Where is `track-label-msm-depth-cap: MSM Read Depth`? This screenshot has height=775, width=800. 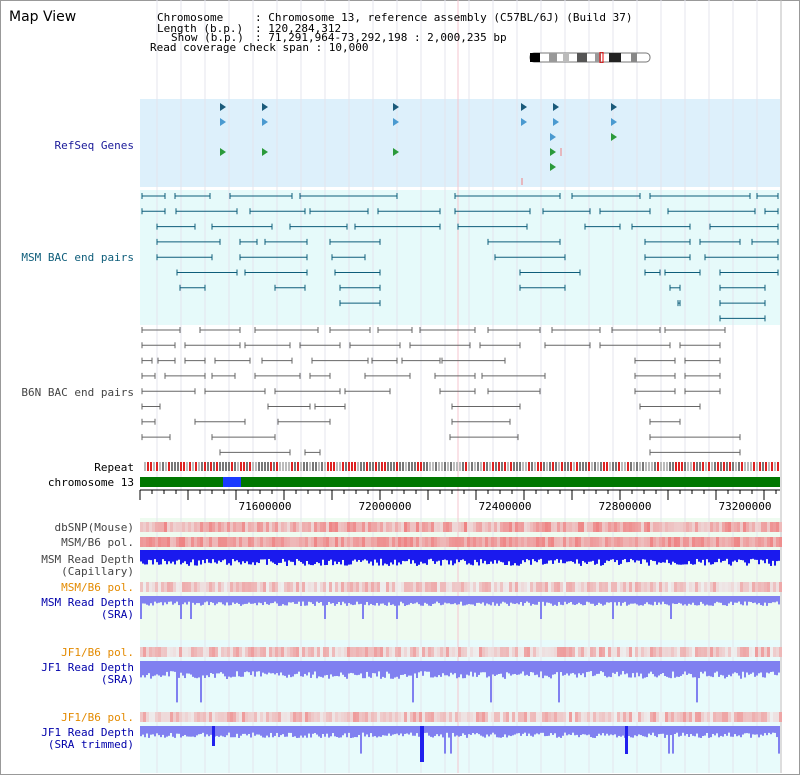
track-label-msm-depth-cap: MSM Read Depth is located at coordinates (87, 559).